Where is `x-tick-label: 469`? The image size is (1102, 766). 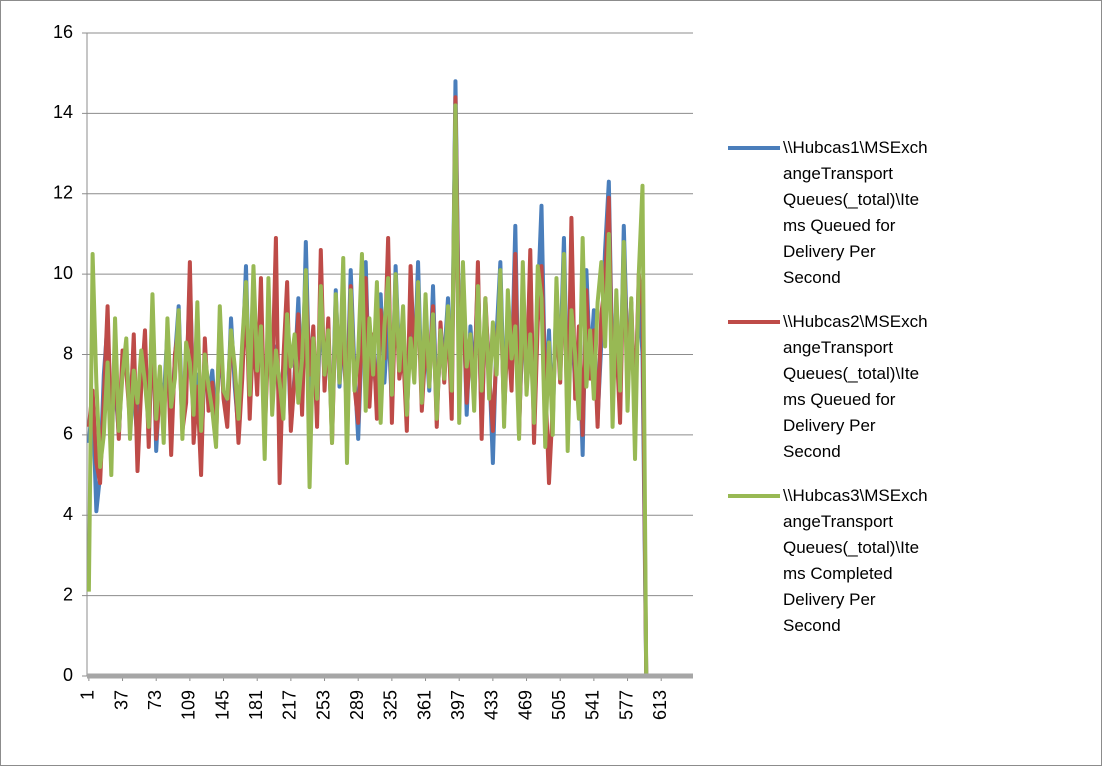 x-tick-label: 469 is located at coordinates (525, 705).